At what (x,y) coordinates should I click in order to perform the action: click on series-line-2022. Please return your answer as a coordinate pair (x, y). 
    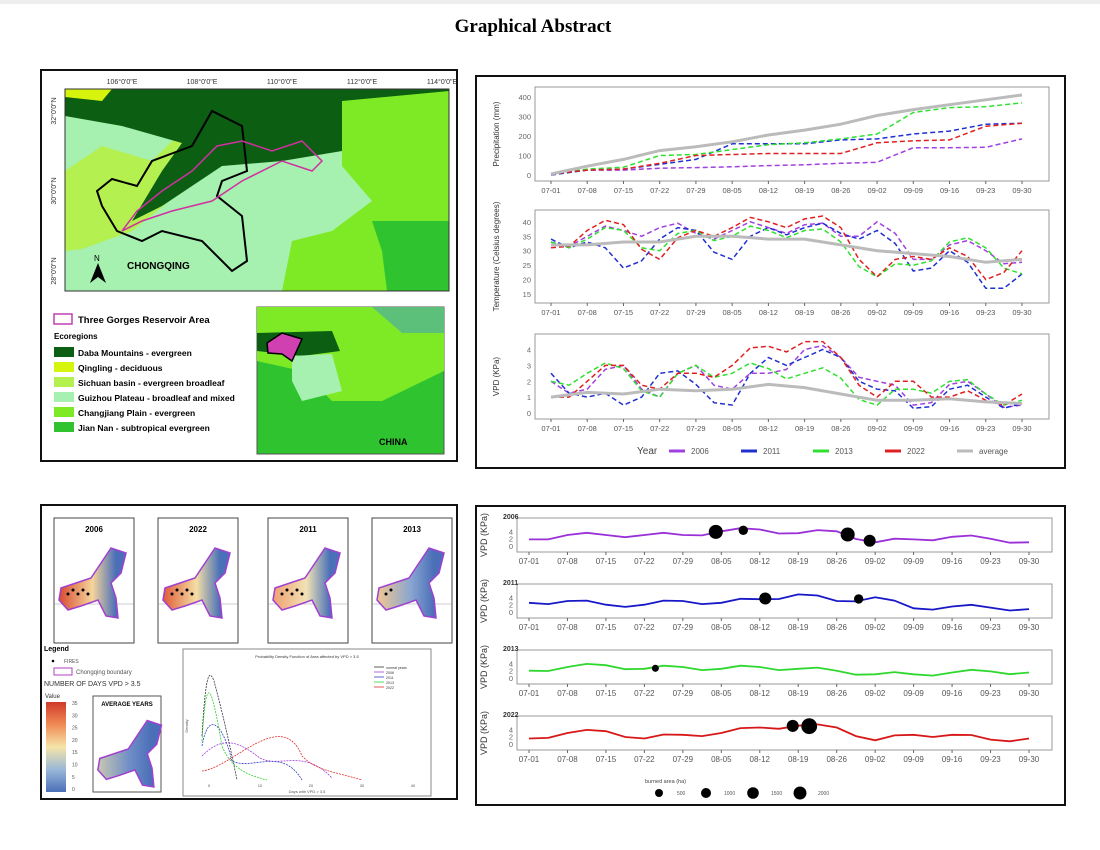
    Looking at the image, I should click on (787, 373).